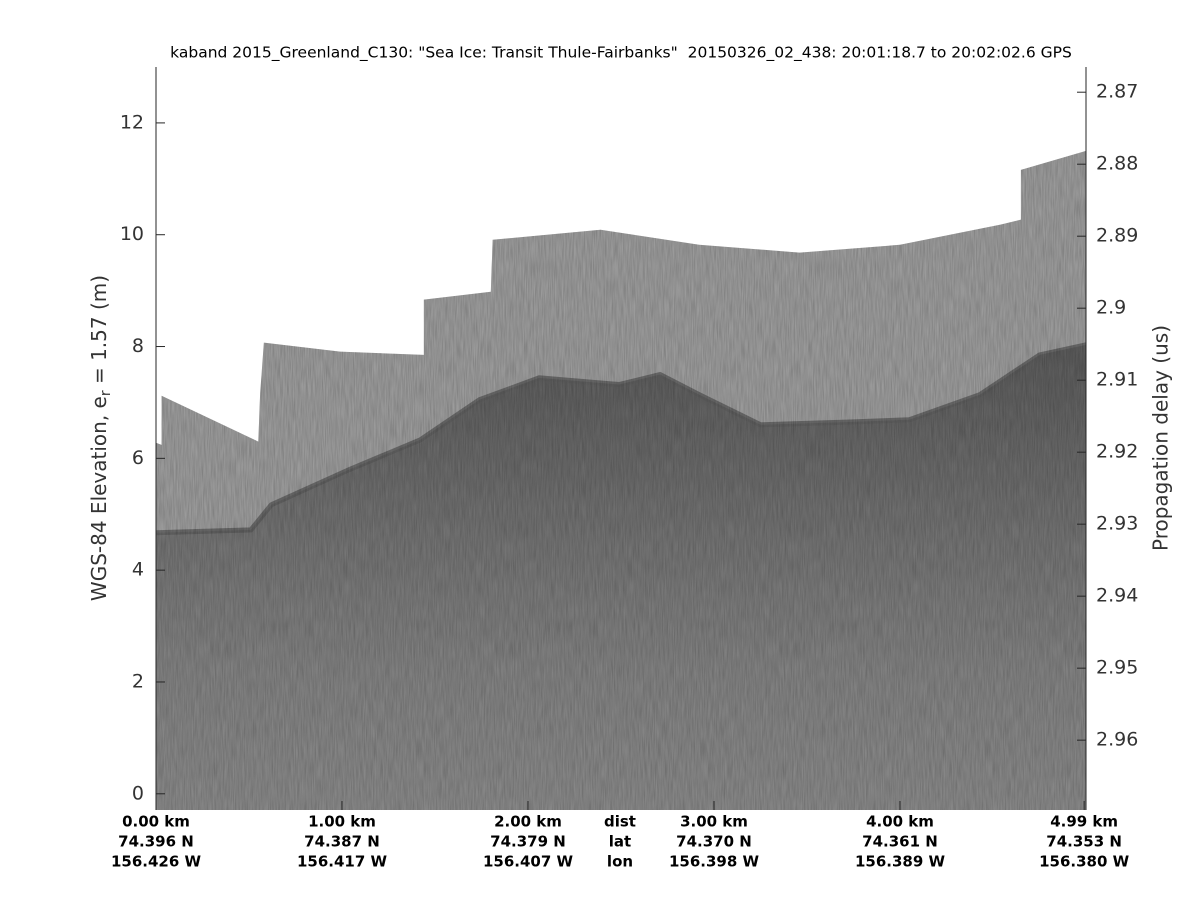 The image size is (1200, 900). Describe the element at coordinates (99, 332) in the screenshot. I see `y-axis-label-part: = 1.57 (m)` at that location.